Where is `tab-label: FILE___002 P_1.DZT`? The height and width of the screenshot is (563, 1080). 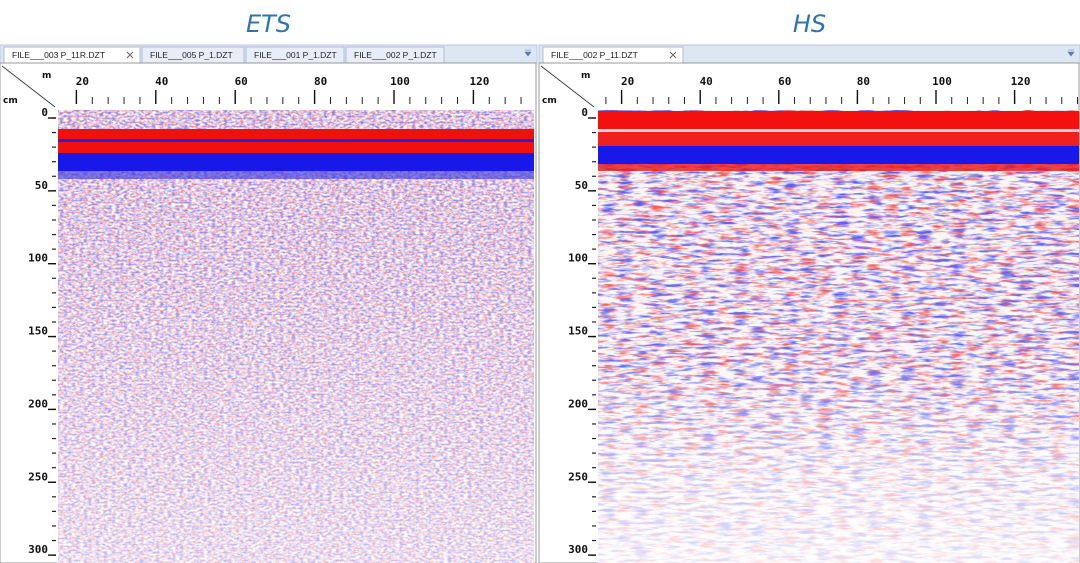
tab-label: FILE___002 P_1.DZT is located at coordinates (395, 55).